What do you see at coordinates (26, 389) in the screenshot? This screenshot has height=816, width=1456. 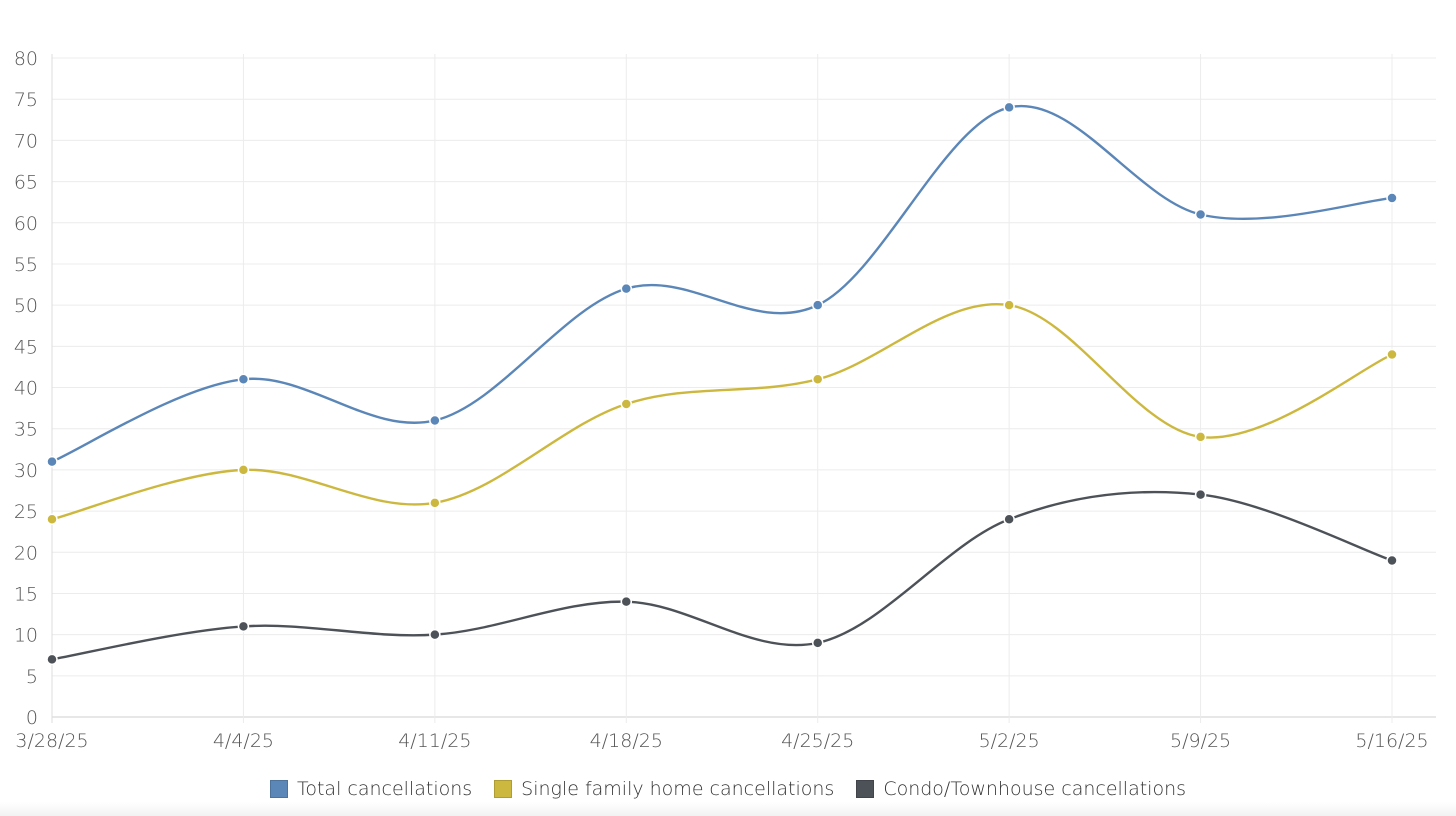 I see `y-tick-label: 40` at bounding box center [26, 389].